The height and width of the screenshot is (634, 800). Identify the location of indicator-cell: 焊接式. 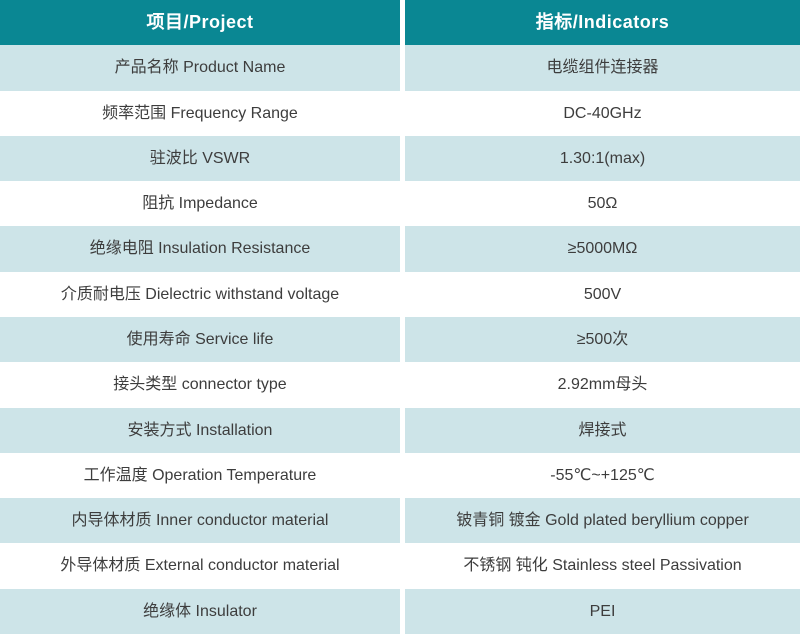
(602, 430).